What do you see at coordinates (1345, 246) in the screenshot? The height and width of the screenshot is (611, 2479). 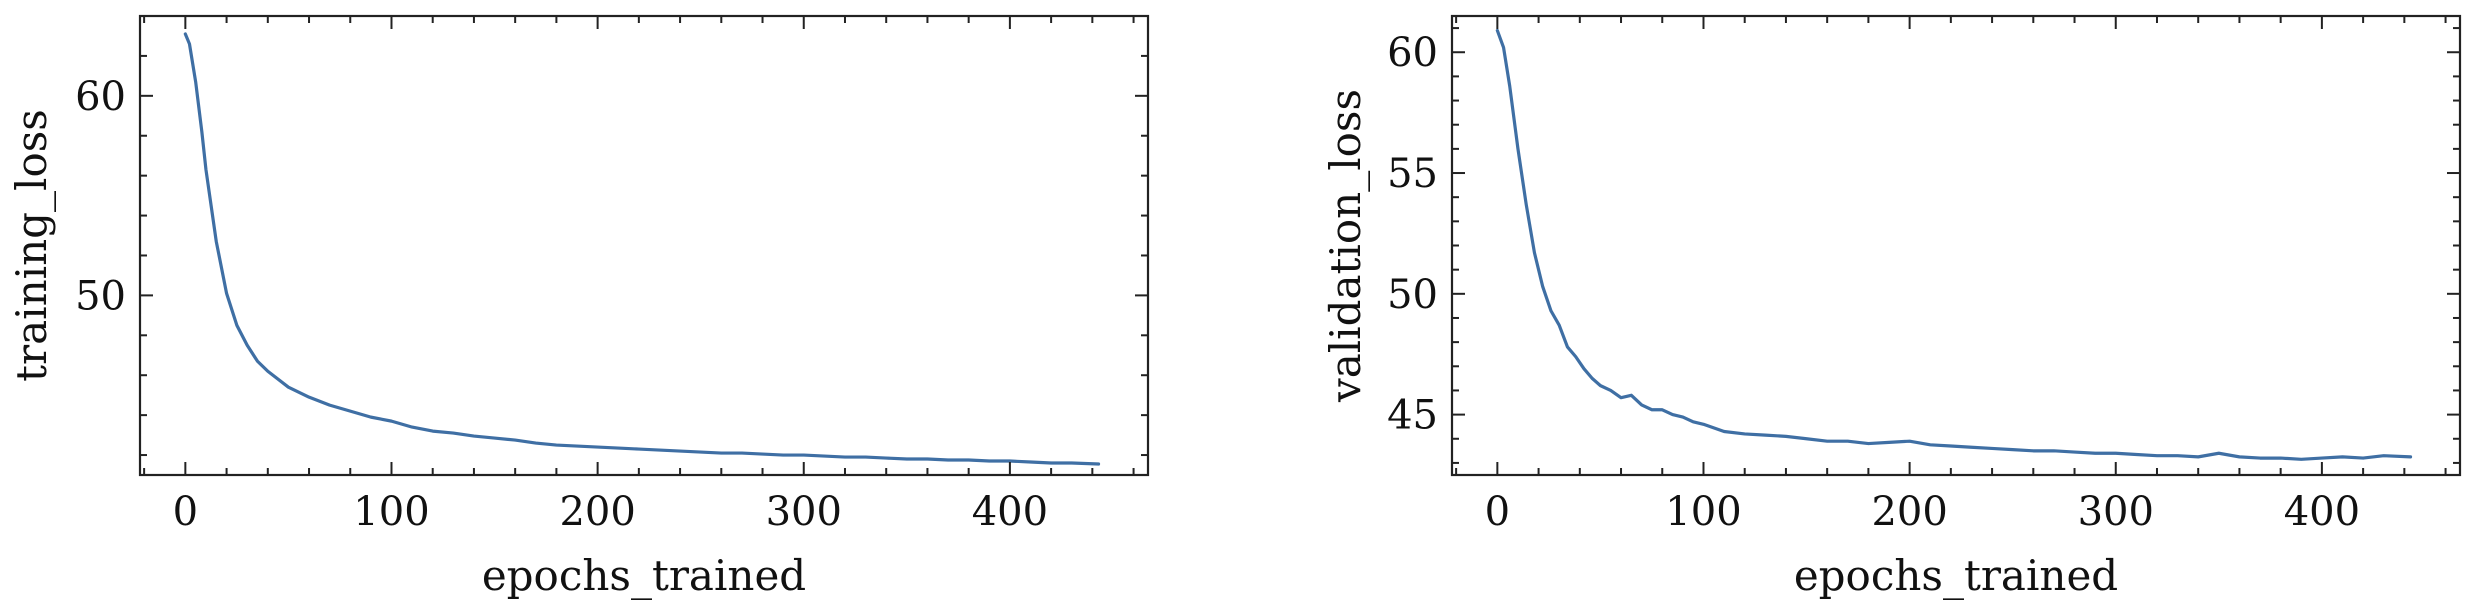 I see `y-axis-label: validation_loss` at bounding box center [1345, 246].